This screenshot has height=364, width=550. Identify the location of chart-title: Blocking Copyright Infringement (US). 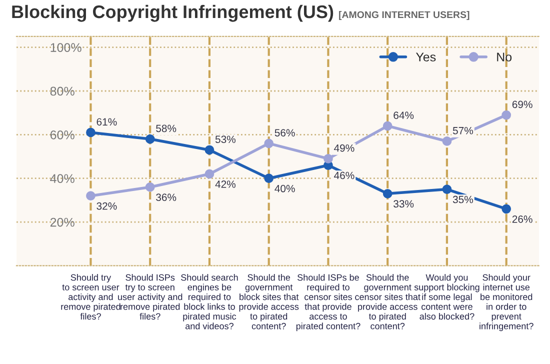
(173, 13).